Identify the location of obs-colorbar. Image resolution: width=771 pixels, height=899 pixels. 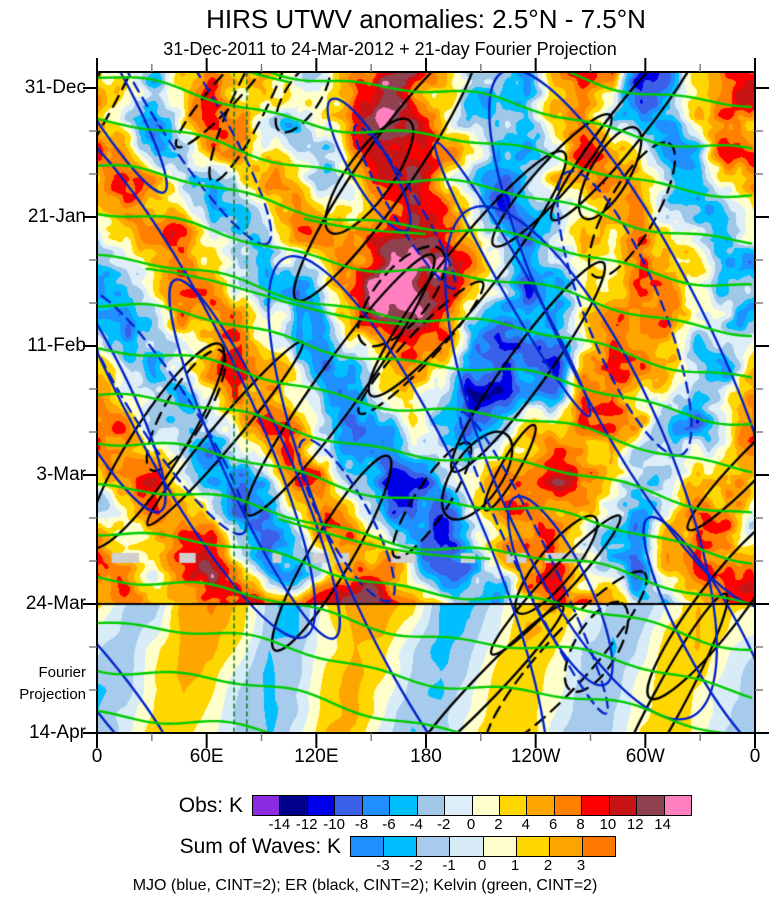
(472, 805).